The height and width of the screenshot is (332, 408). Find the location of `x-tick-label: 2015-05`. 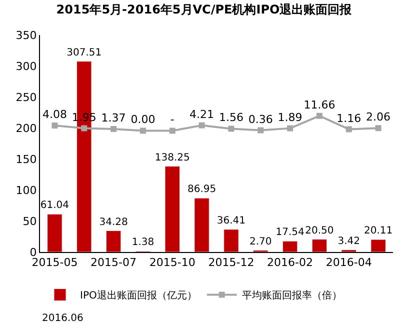

x-tick-label: 2015-05 is located at coordinates (55, 263).